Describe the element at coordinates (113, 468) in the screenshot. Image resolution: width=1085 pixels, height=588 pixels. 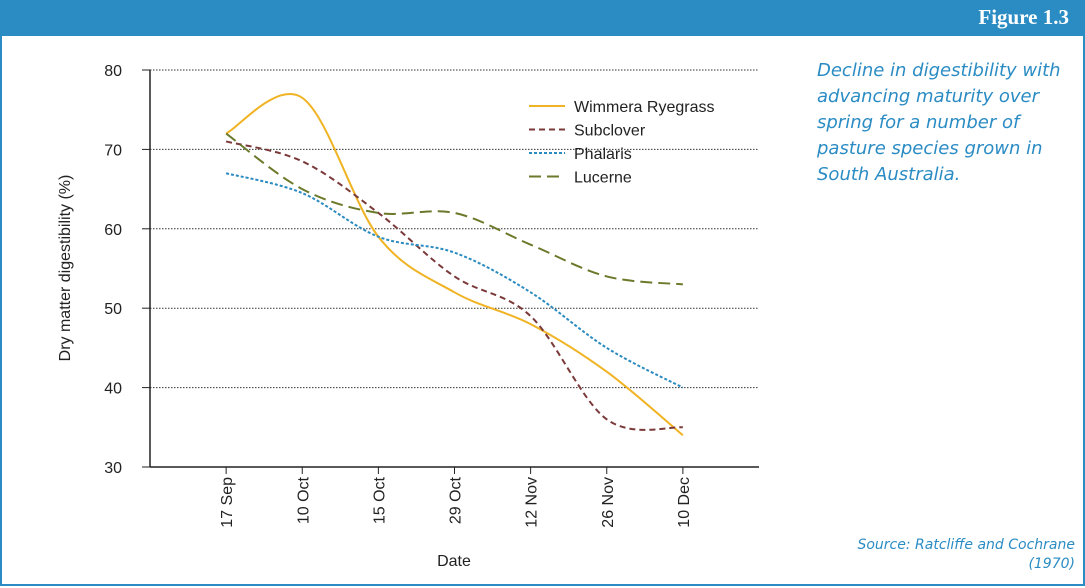
I see `y-tick-label: 30` at that location.